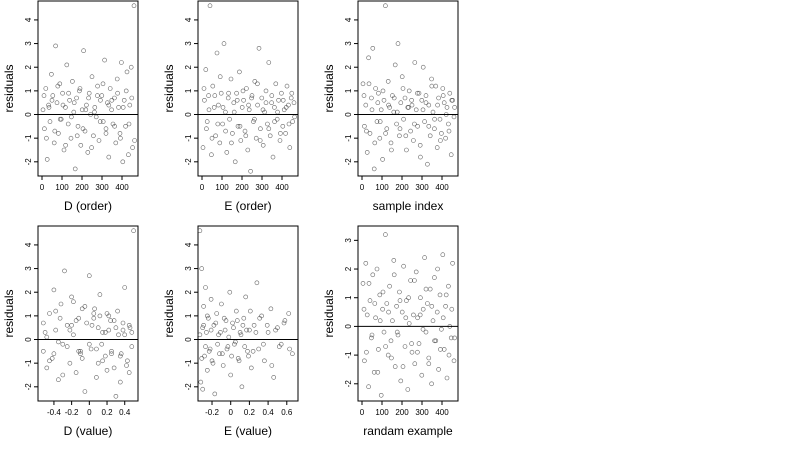  I want to click on x-axis-label: D (value), so click(88, 431).